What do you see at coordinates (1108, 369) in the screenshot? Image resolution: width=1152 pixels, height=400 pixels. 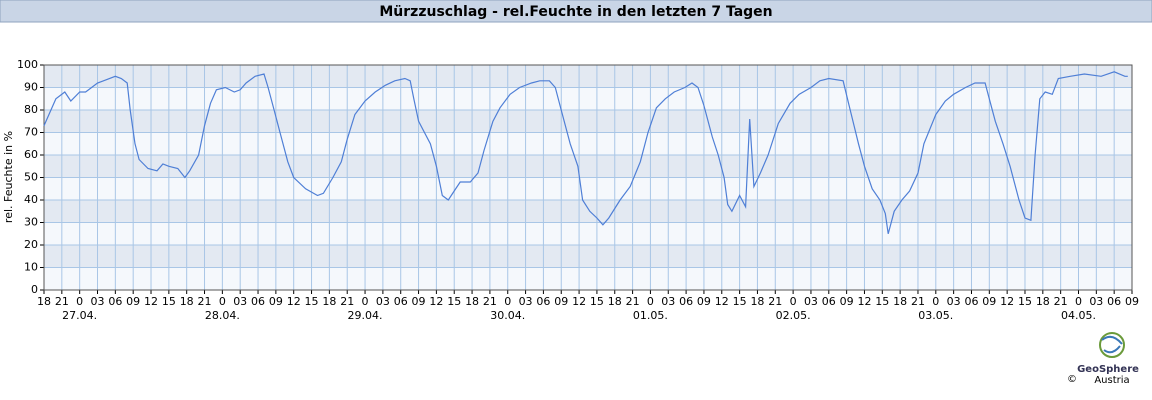 I see `logo-name: GeoSphere` at bounding box center [1108, 369].